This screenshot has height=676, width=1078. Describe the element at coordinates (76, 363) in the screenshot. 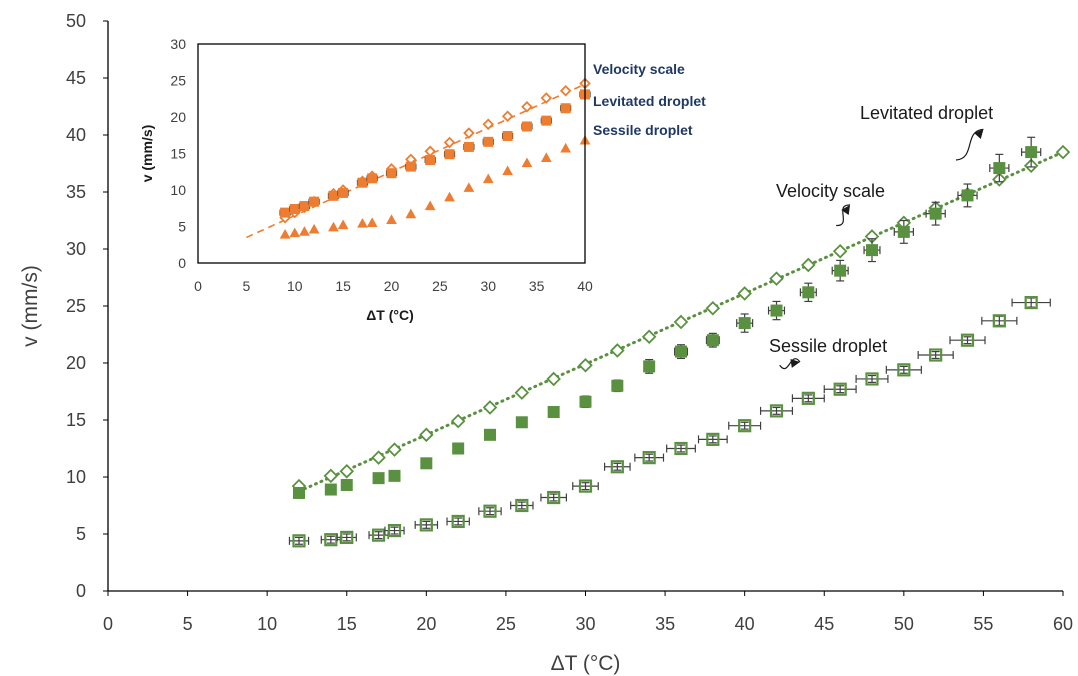

I see `main-y-tick-label: 20` at that location.